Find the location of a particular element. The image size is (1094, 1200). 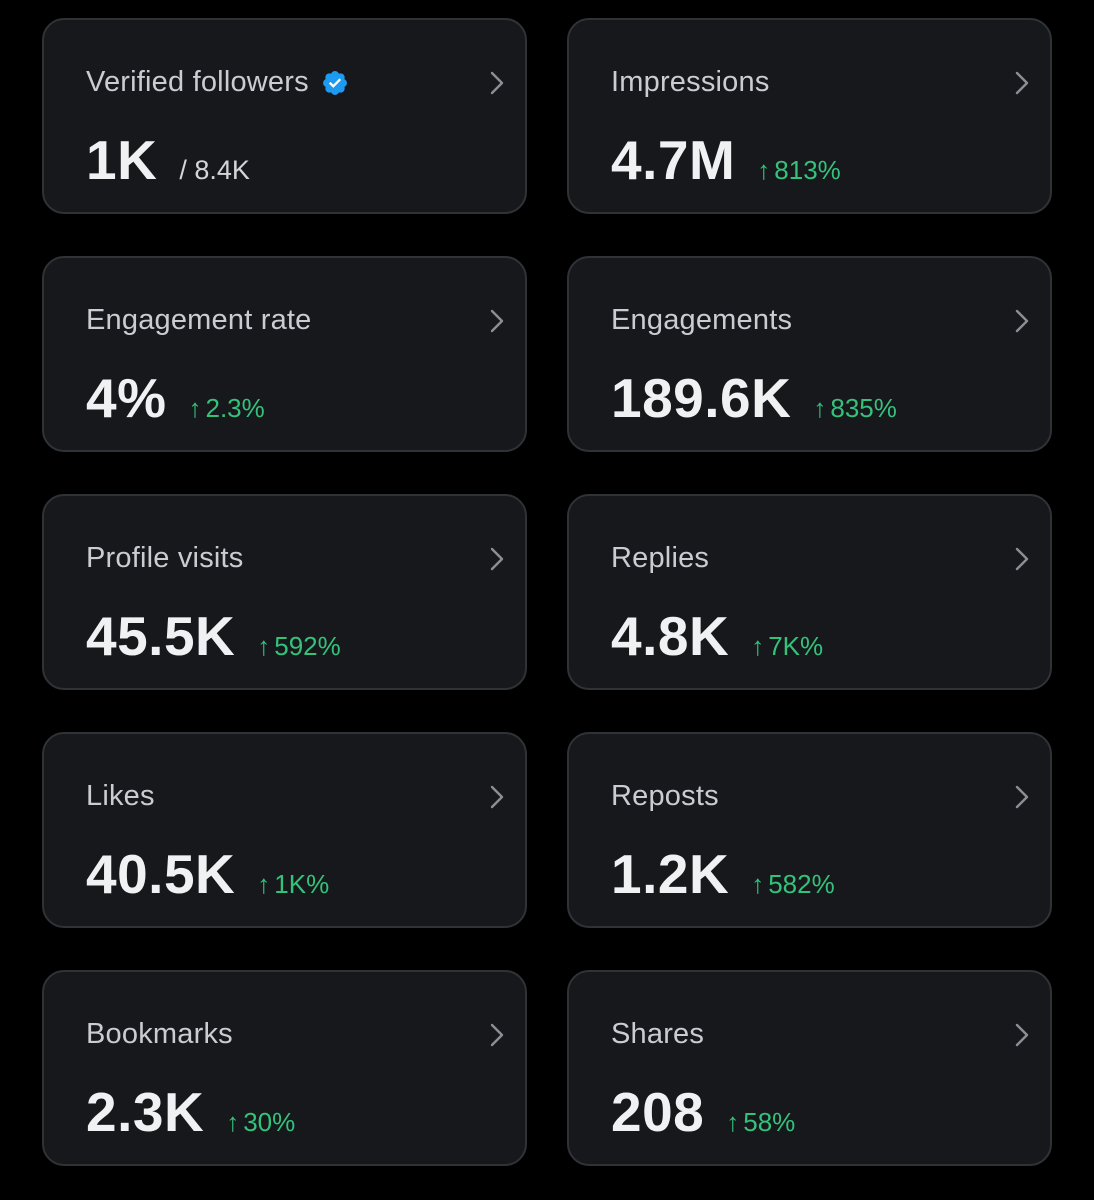

card-title: Reposts is located at coordinates (665, 796).